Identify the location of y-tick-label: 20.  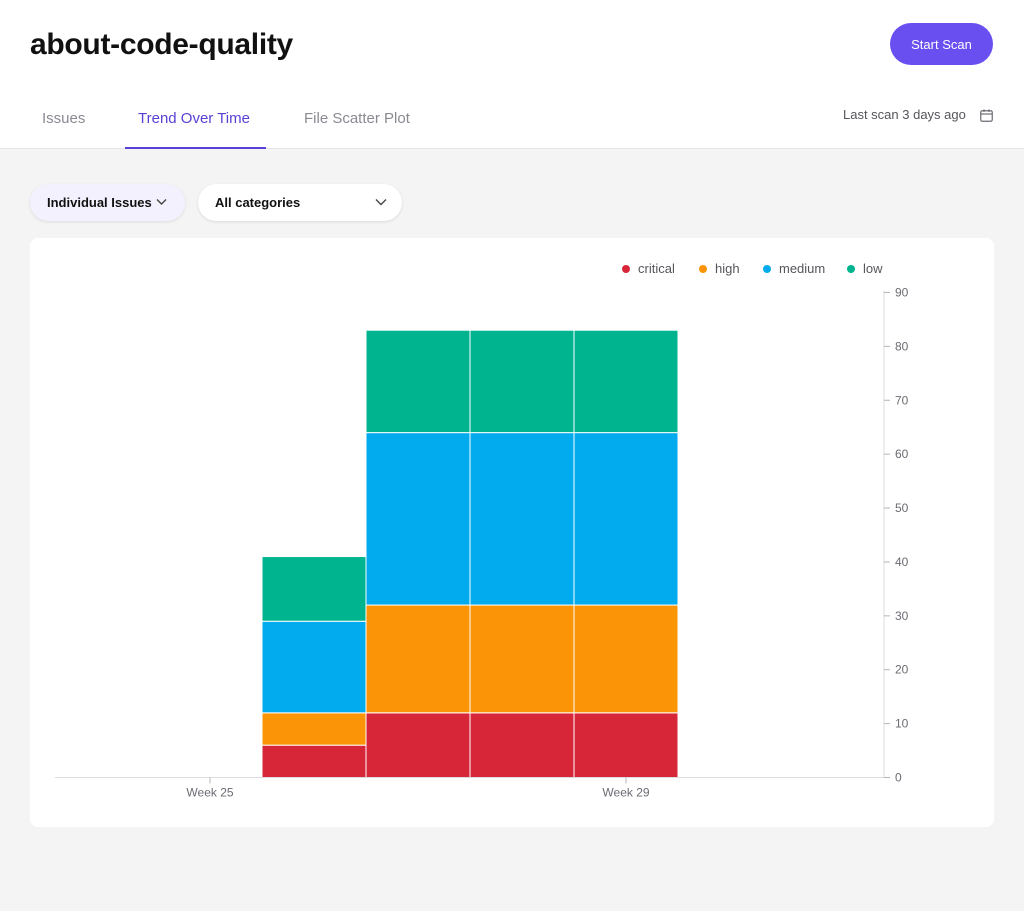
(902, 670).